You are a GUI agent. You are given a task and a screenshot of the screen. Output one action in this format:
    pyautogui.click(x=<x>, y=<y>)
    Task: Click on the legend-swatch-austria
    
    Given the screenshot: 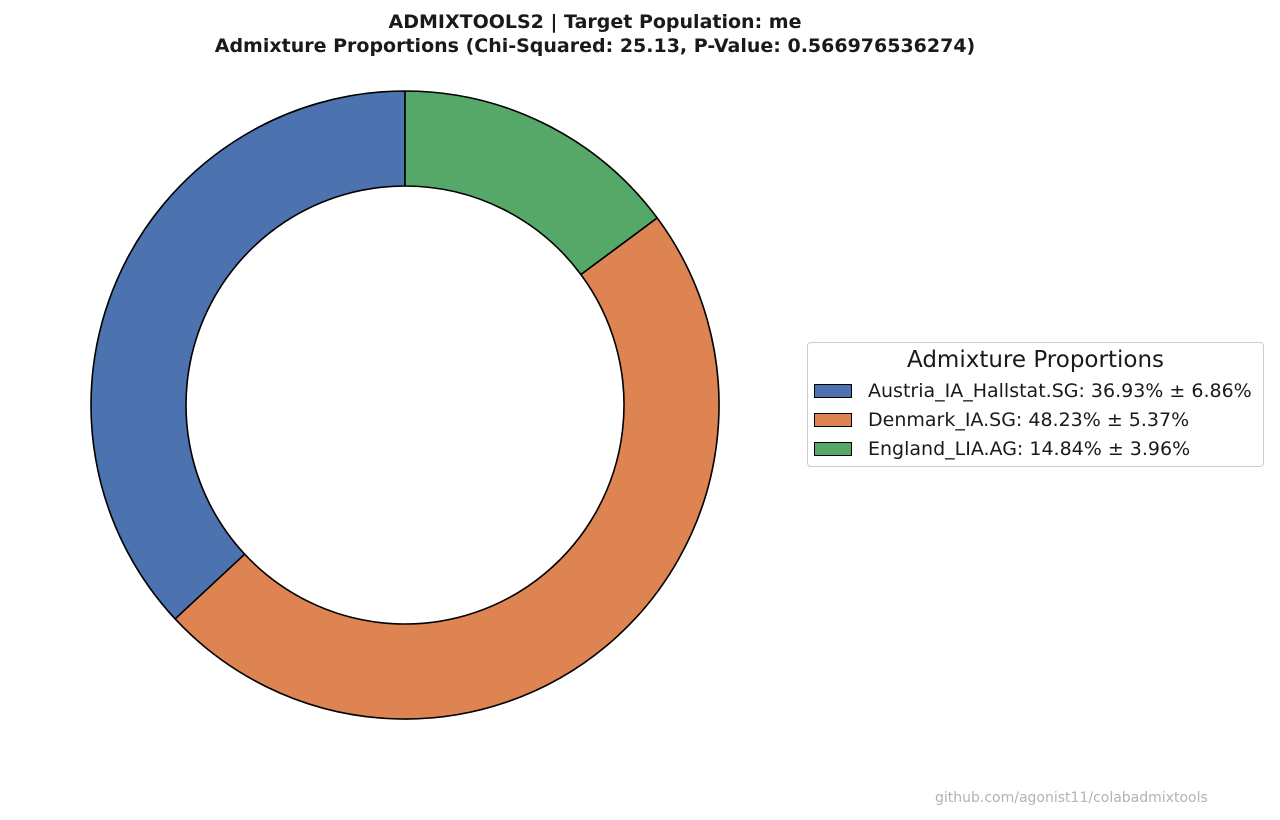 What is the action you would take?
    pyautogui.click(x=833, y=391)
    